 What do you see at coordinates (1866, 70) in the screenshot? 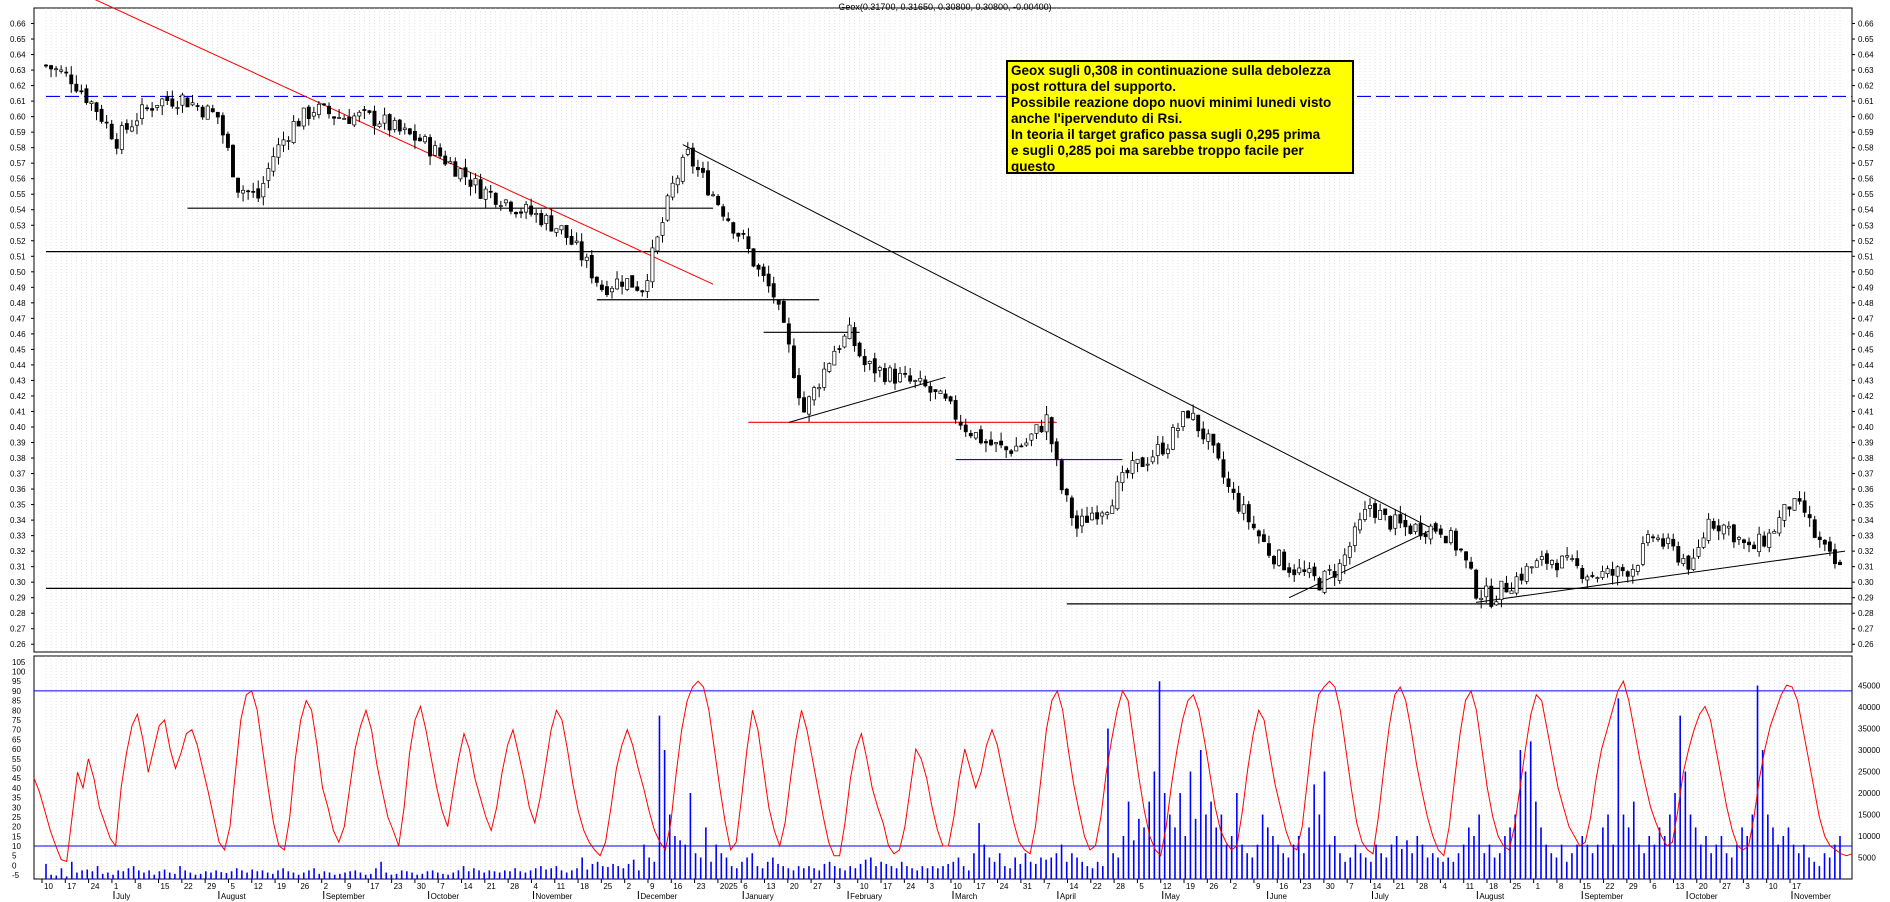
I see `price-tick-label-right: 0.63` at bounding box center [1866, 70].